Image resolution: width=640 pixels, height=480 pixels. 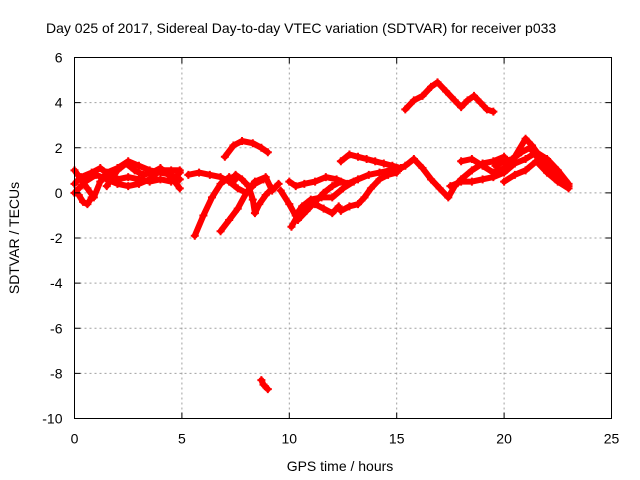 I want to click on y-tick-label: 4, so click(x=59, y=103).